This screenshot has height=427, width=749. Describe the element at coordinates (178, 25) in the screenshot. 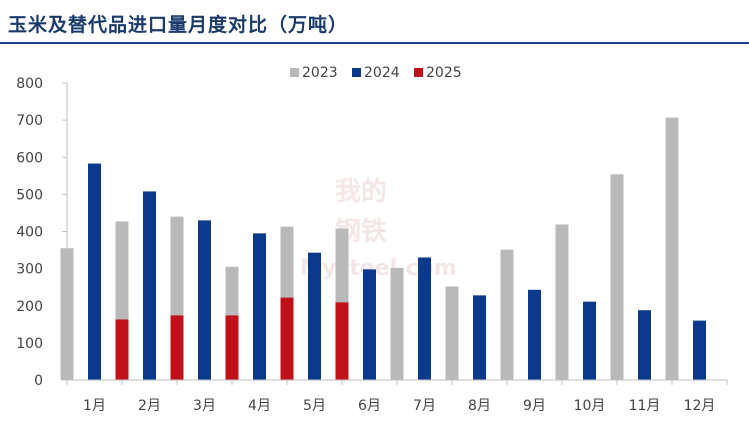

I see `chart-title: 玉米及替代品进口量月度对比（万吨）` at that location.